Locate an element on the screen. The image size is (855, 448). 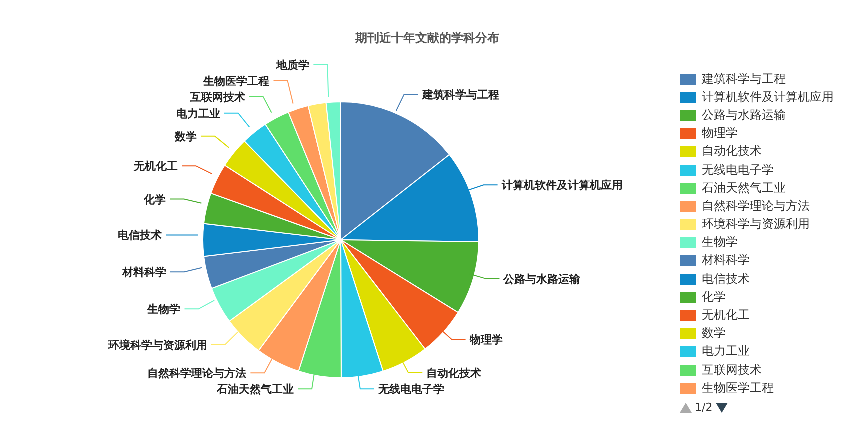
legend-label: 自动化技术 is located at coordinates (732, 151).